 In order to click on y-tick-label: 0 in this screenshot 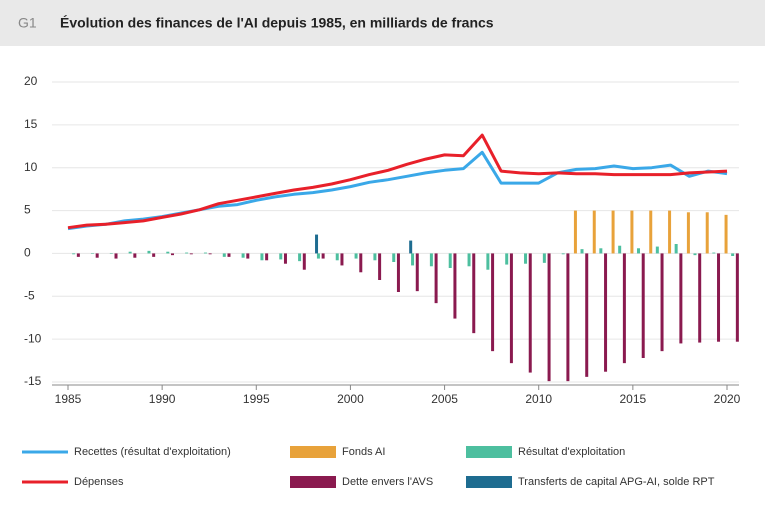, I will do `click(27, 253)`.